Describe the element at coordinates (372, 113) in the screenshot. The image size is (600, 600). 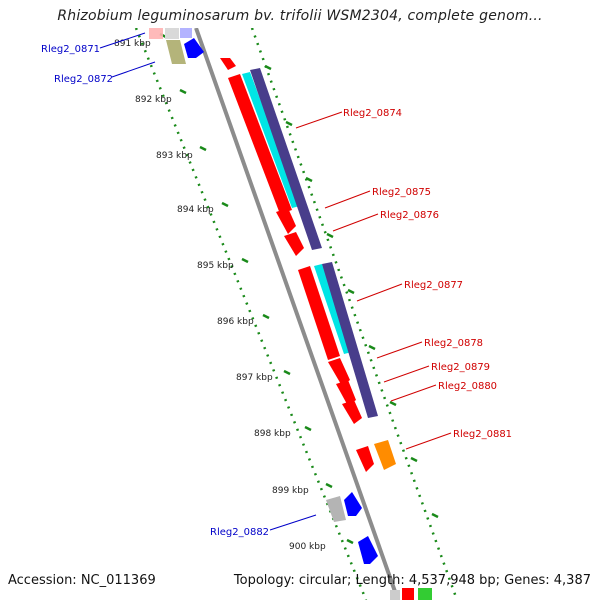
I see `gene-label-0874: Rleg2_0874` at that location.